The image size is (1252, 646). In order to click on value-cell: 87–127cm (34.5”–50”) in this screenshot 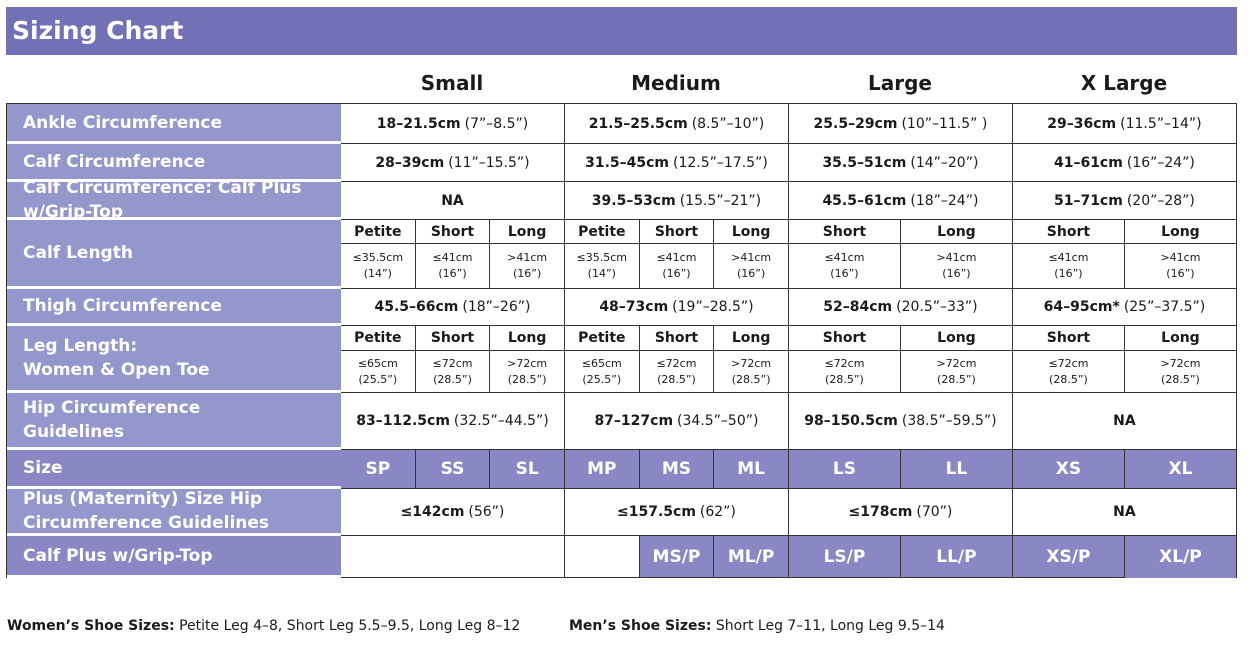, I will do `click(676, 421)`.